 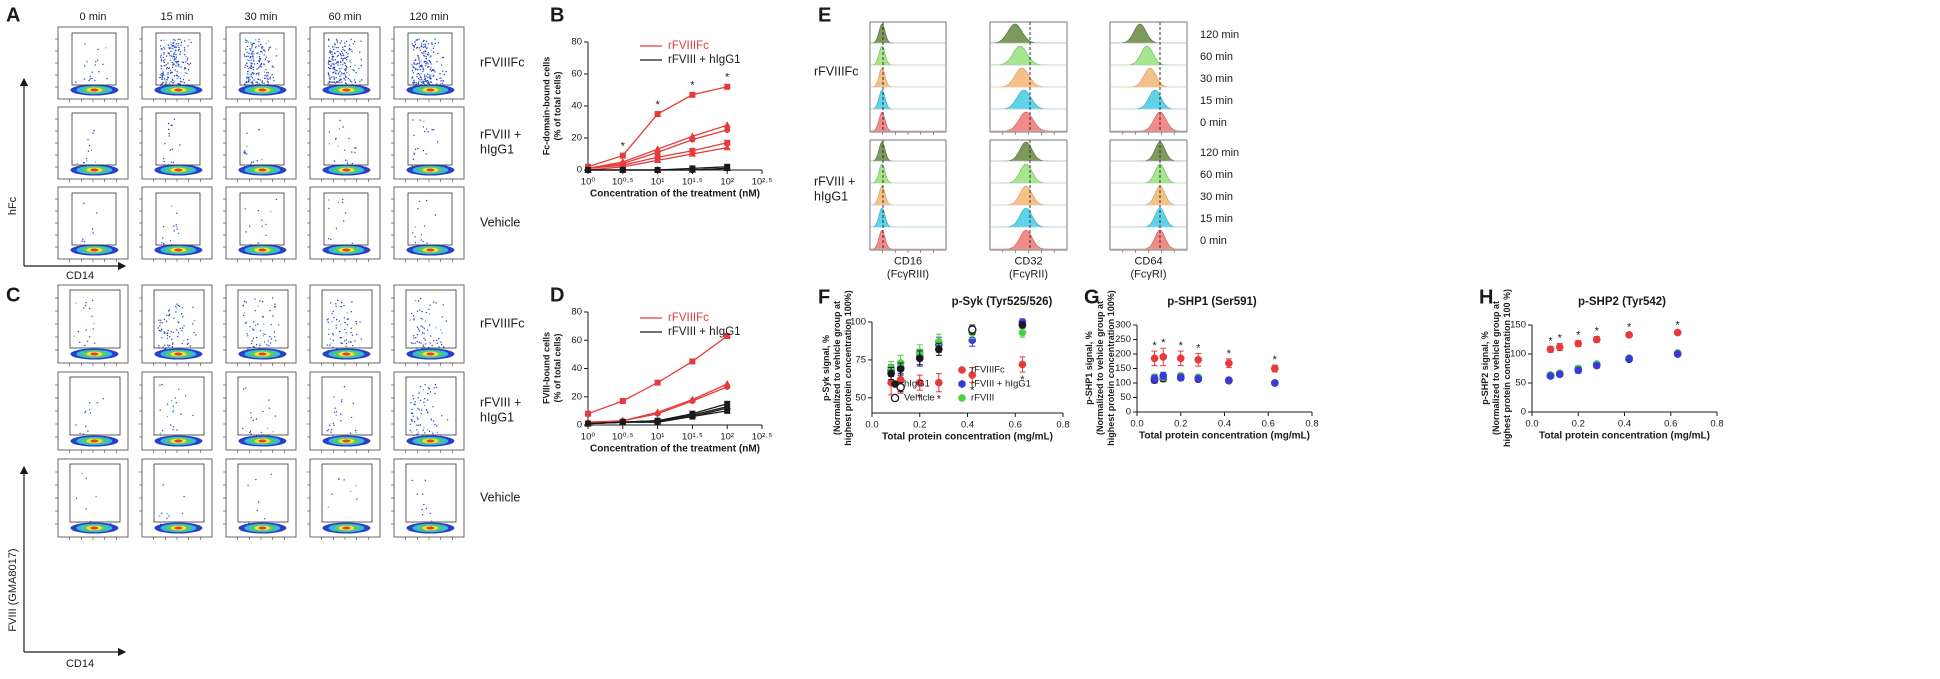 I want to click on text-line: highest protein concentration 100%), so click(x=848, y=368).